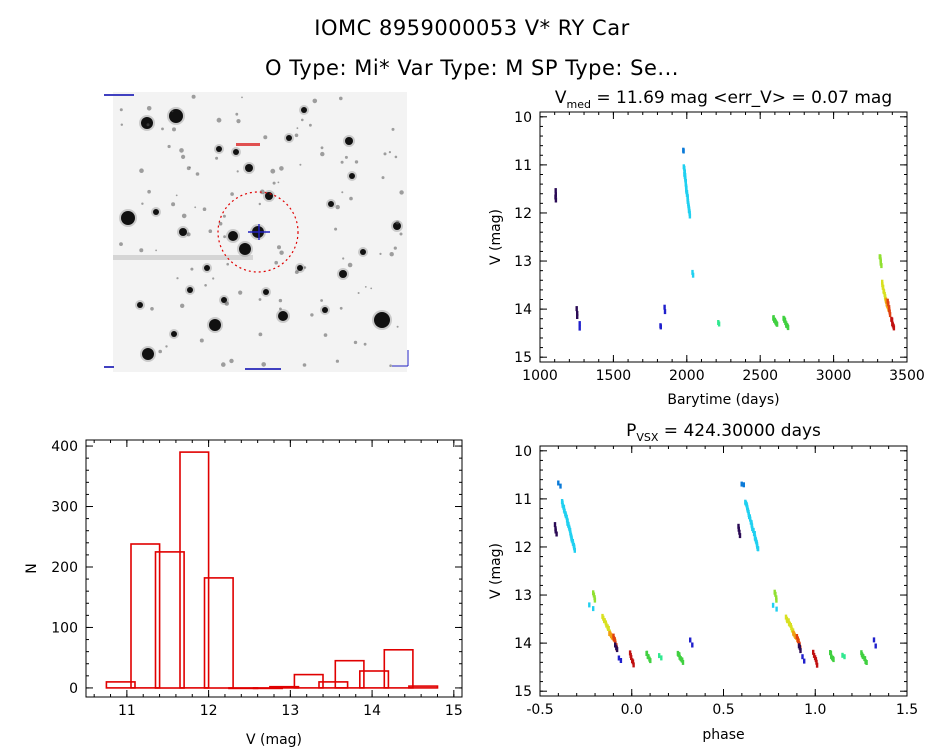  Describe the element at coordinates (64, 628) in the screenshot. I see `y-tick-label: 100` at that location.